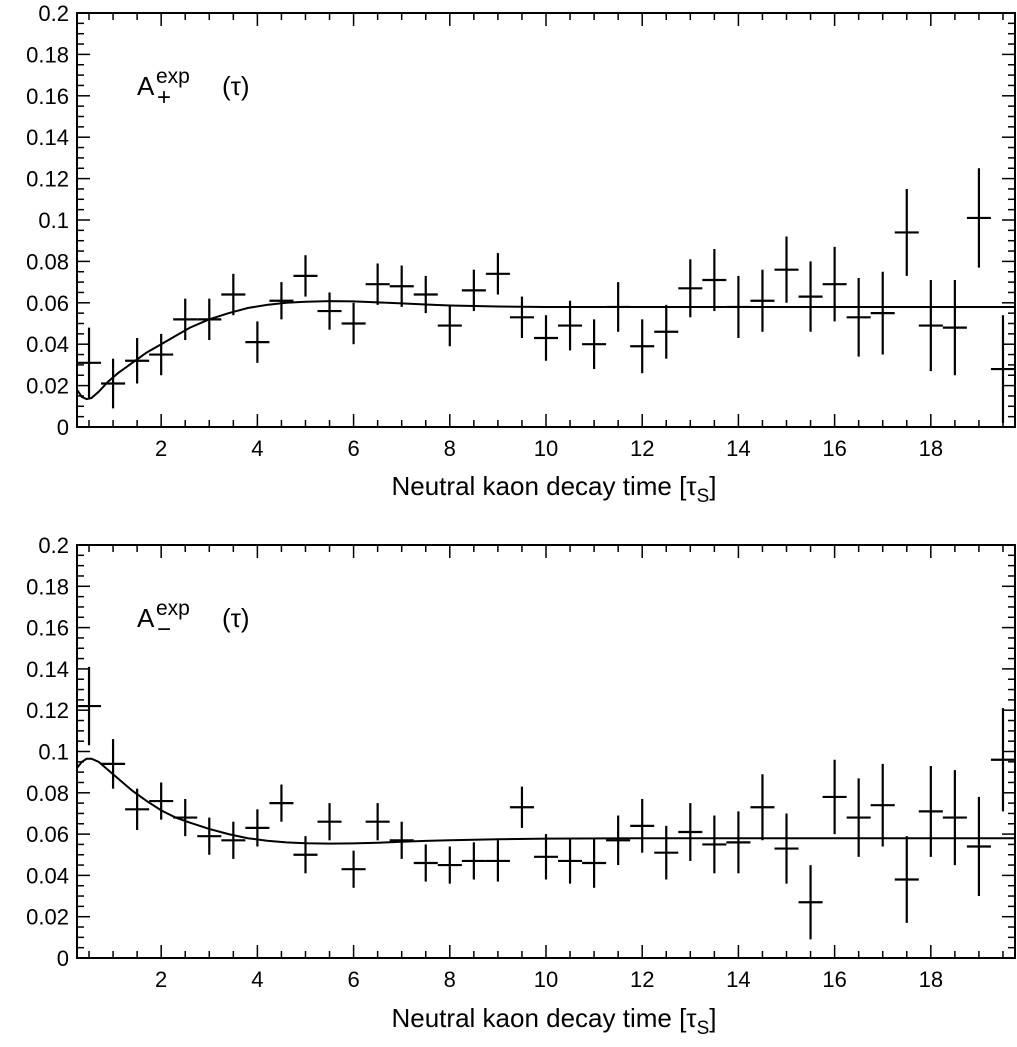 This screenshot has height=1047, width=1017. I want to click on x-tick-label: 14, so click(738, 448).